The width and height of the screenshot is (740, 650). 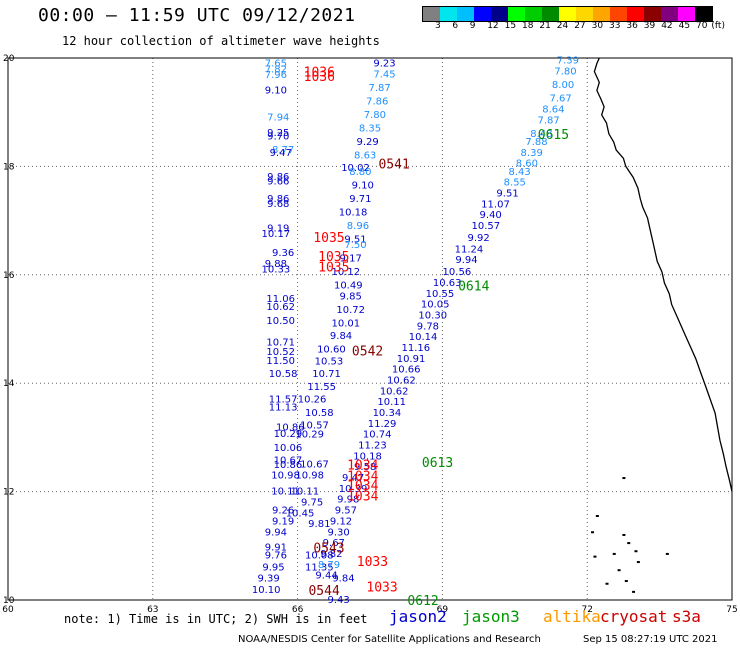 I want to click on pass-label: 1036, so click(x=319, y=73).